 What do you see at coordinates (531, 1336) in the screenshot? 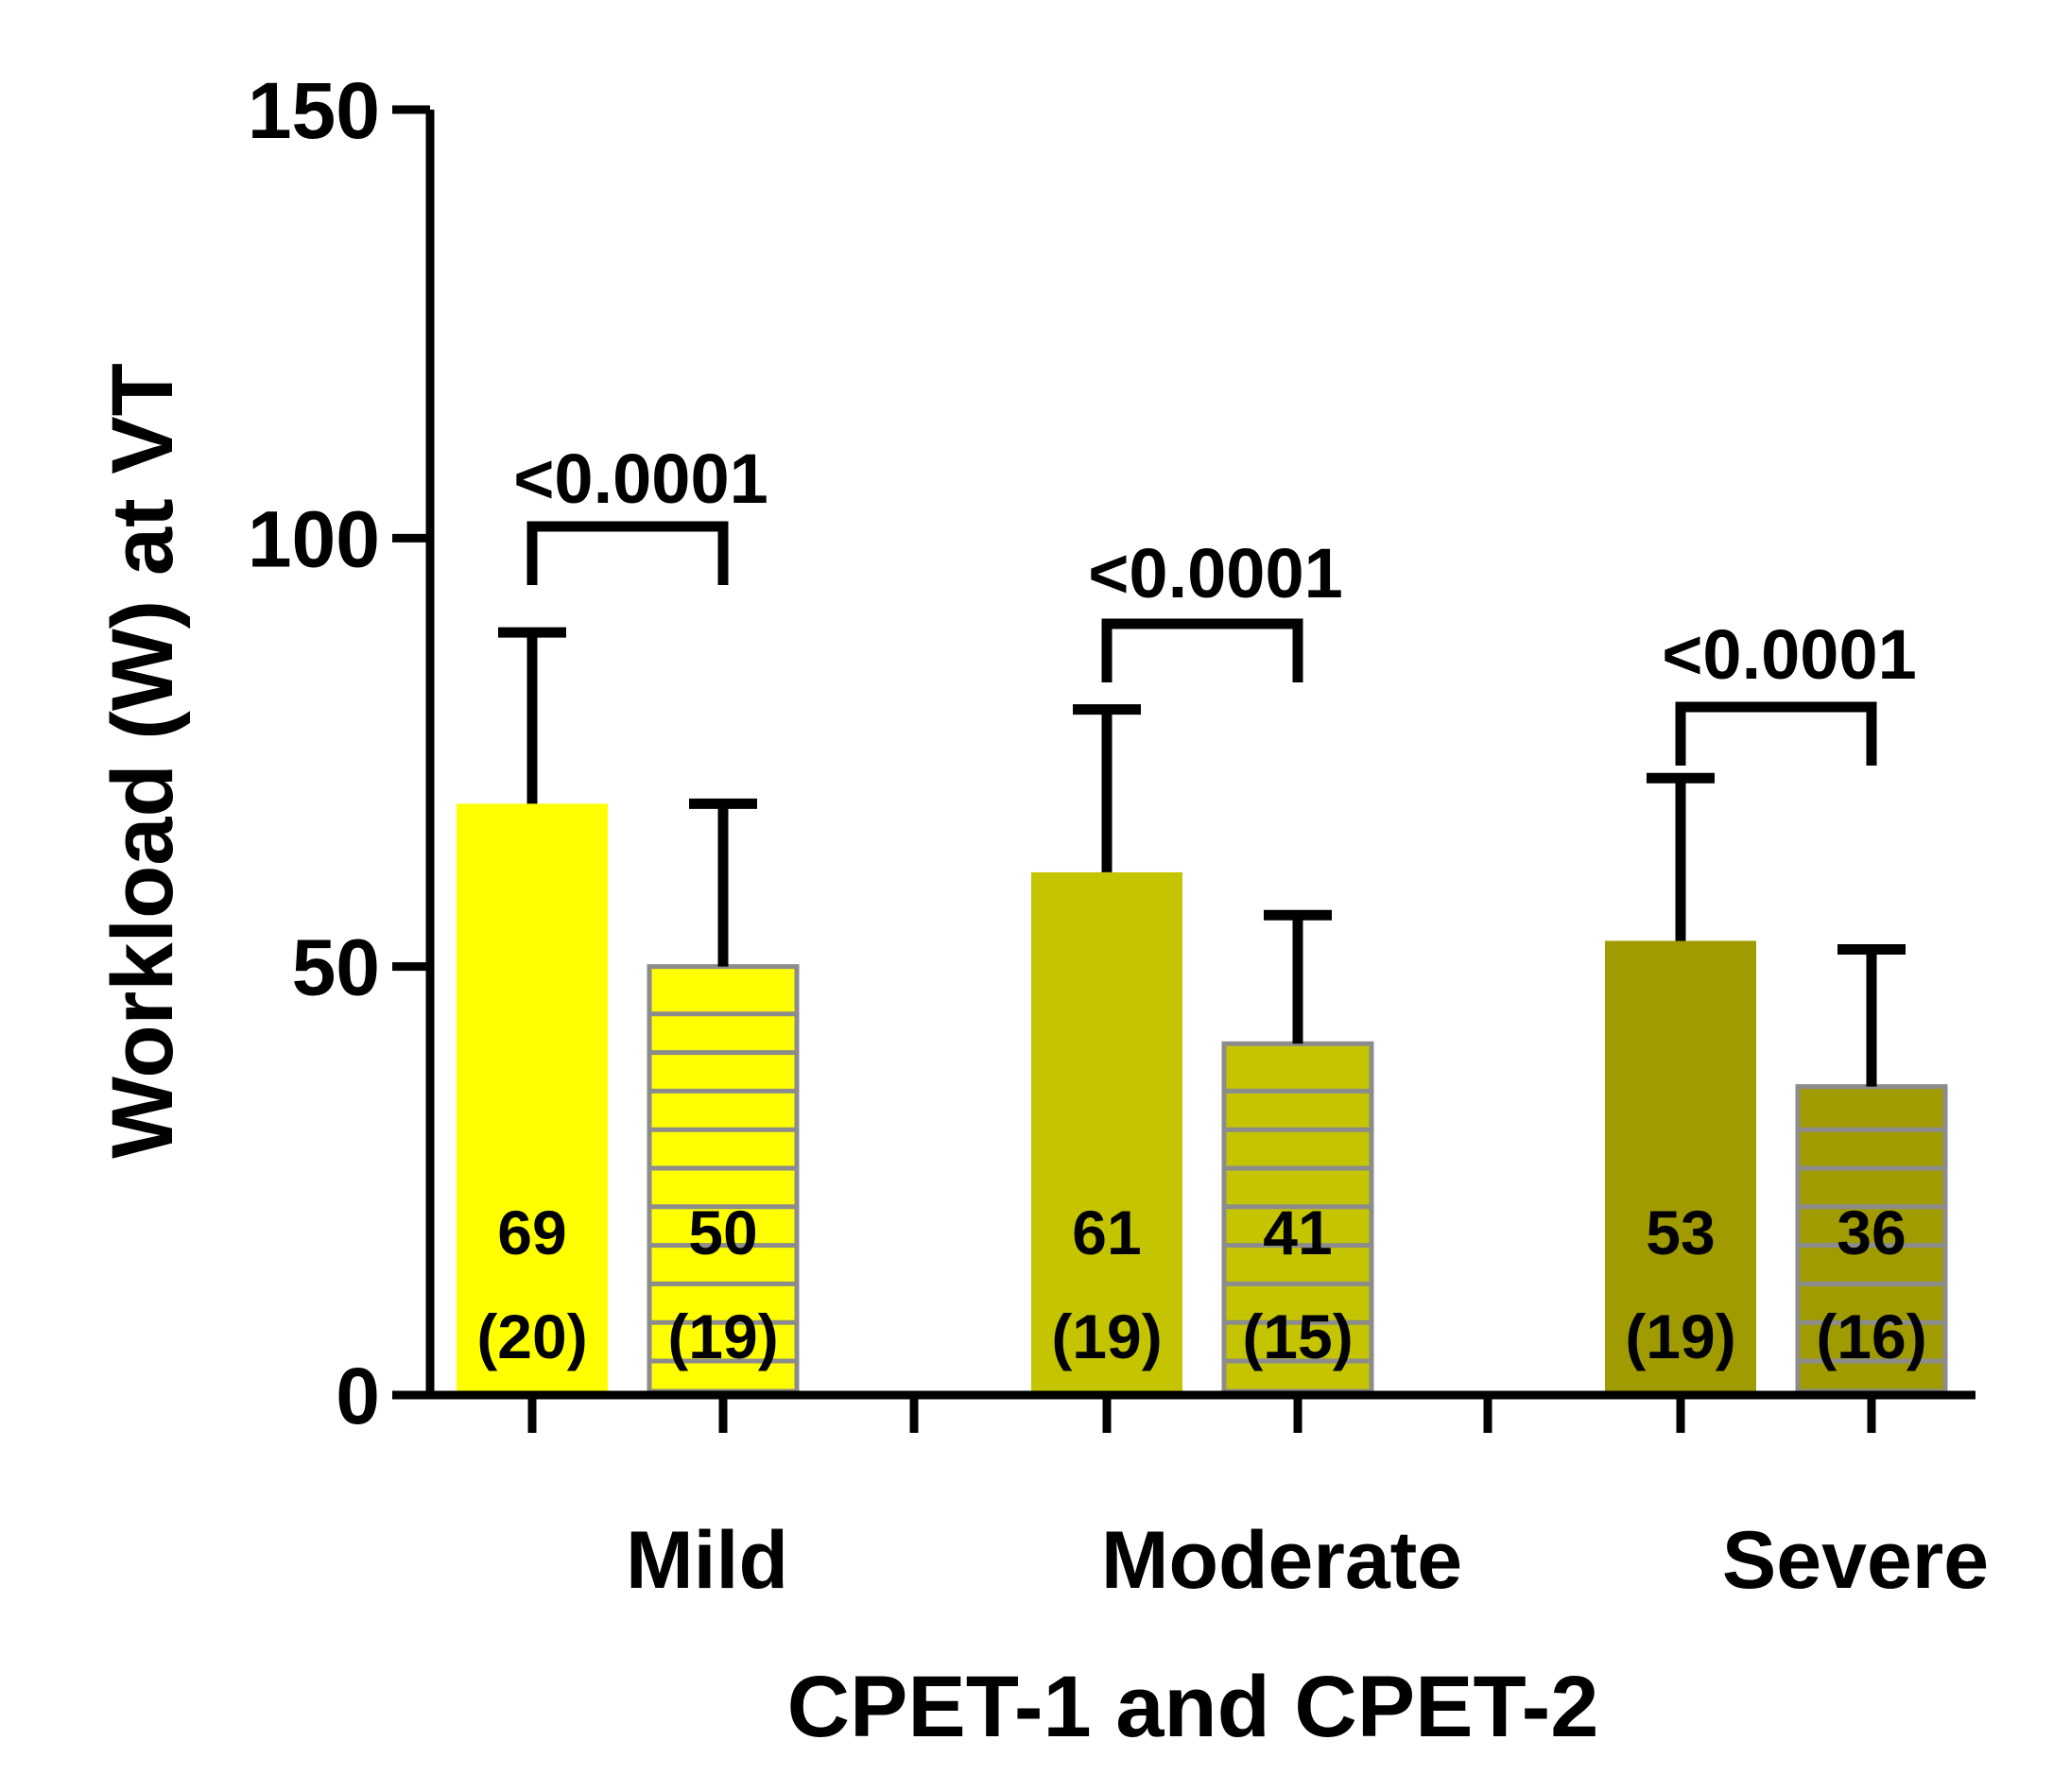
I see `bar-sd-label: (20)` at bounding box center [531, 1336].